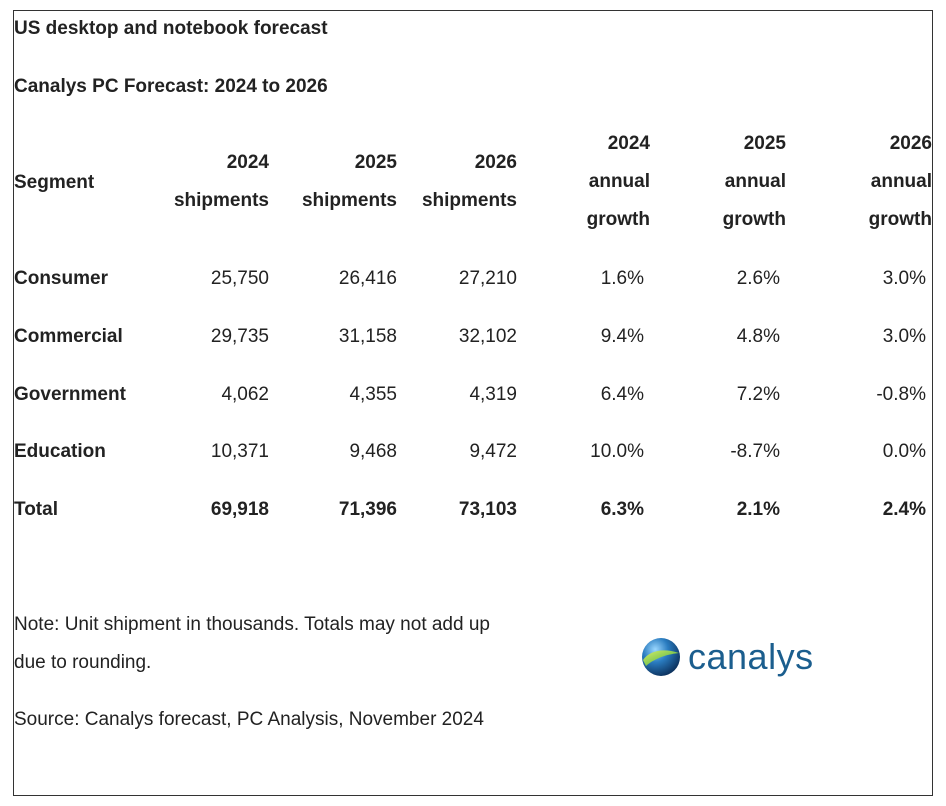 The width and height of the screenshot is (946, 806). Describe the element at coordinates (70, 394) in the screenshot. I see `row-label-government: Government` at that location.